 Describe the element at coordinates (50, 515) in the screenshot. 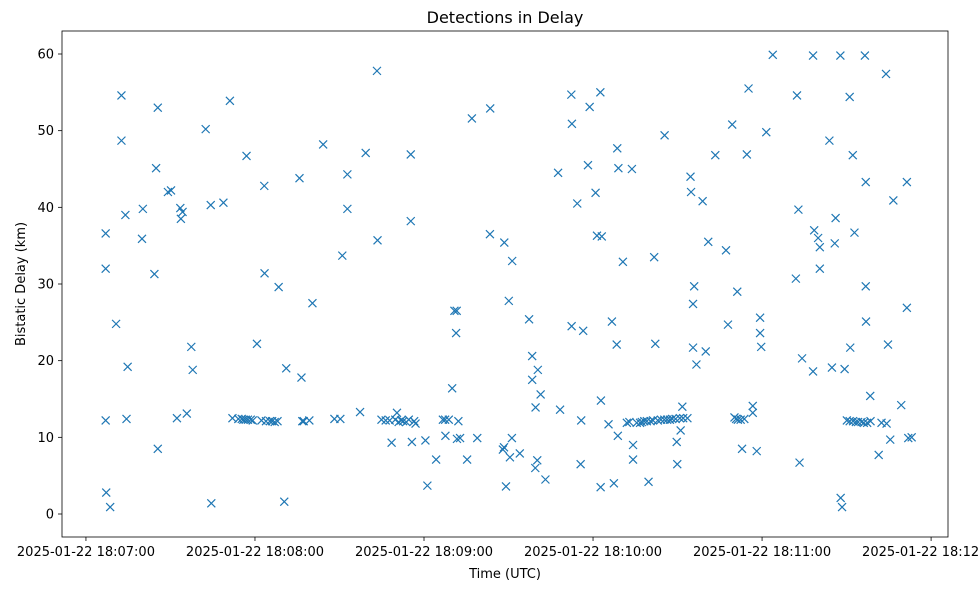

I see `y-tick-label: 0` at that location.